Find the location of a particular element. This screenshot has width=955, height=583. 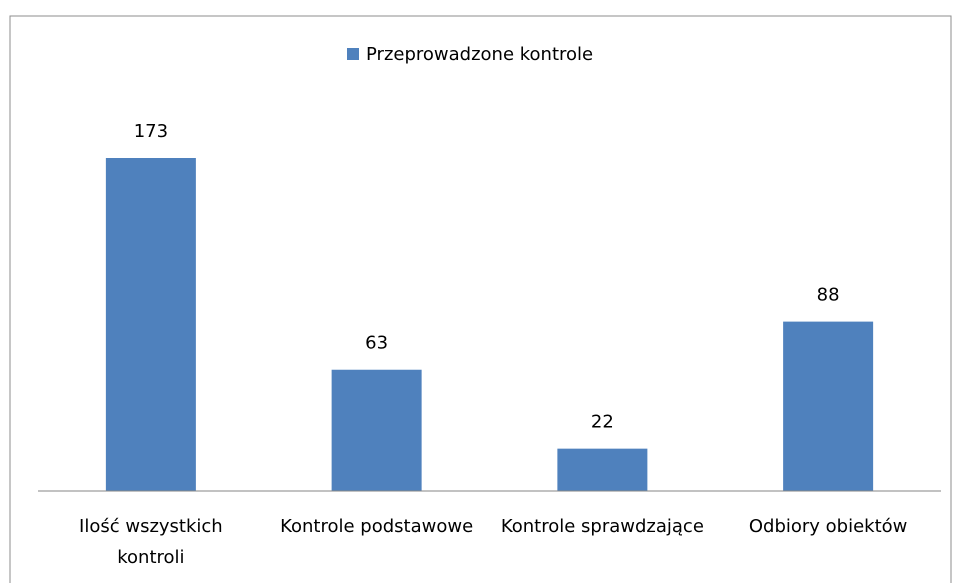

x-tick-label: Odbiory obiektów is located at coordinates (828, 526).